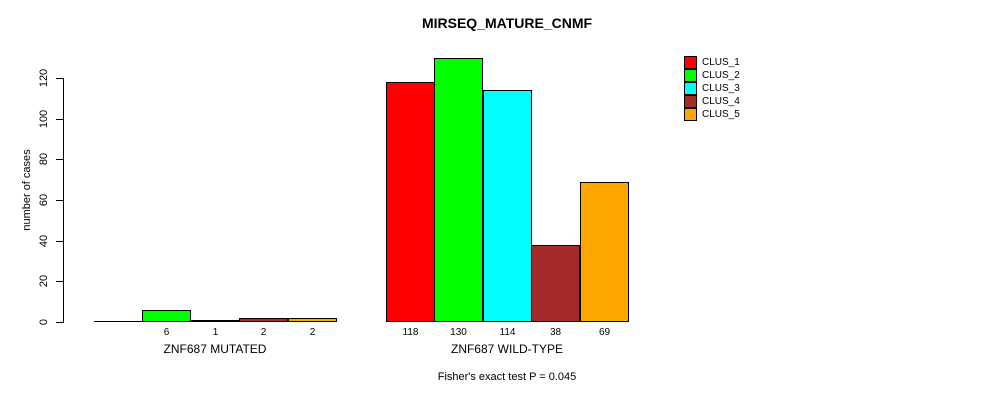  What do you see at coordinates (507, 332) in the screenshot?
I see `bar-value-label: 114` at bounding box center [507, 332].